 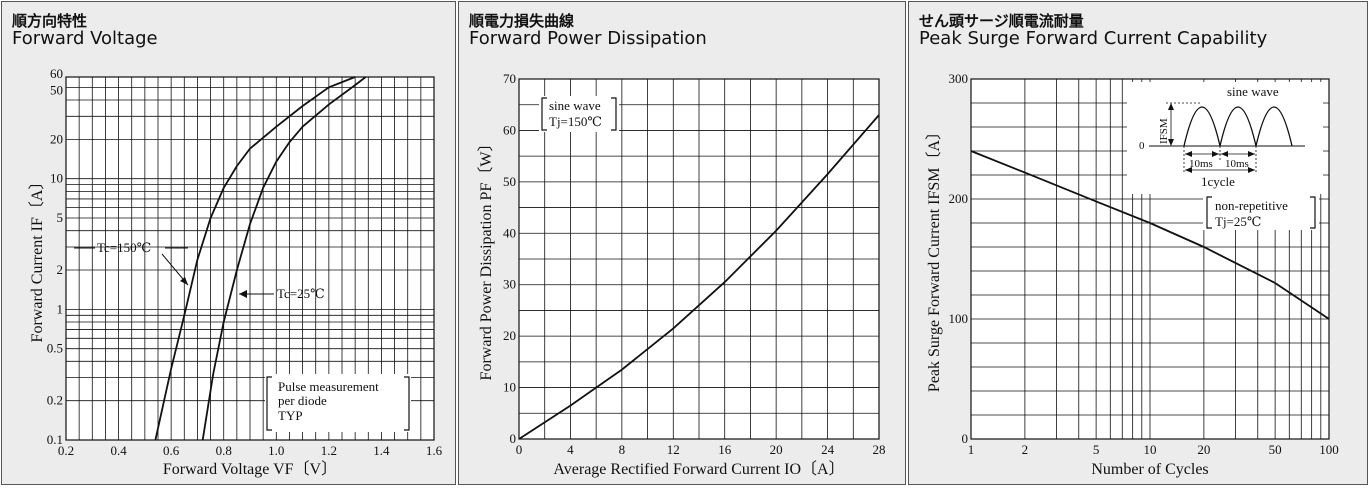 I want to click on inset-10ms-a: 10ms, so click(x=1201, y=164).